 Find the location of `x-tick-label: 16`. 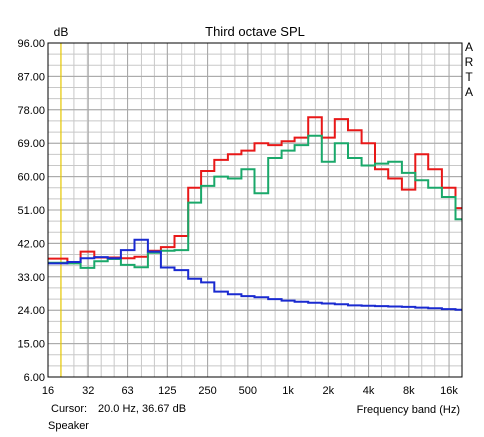

x-tick-label: 16 is located at coordinates (48, 391).